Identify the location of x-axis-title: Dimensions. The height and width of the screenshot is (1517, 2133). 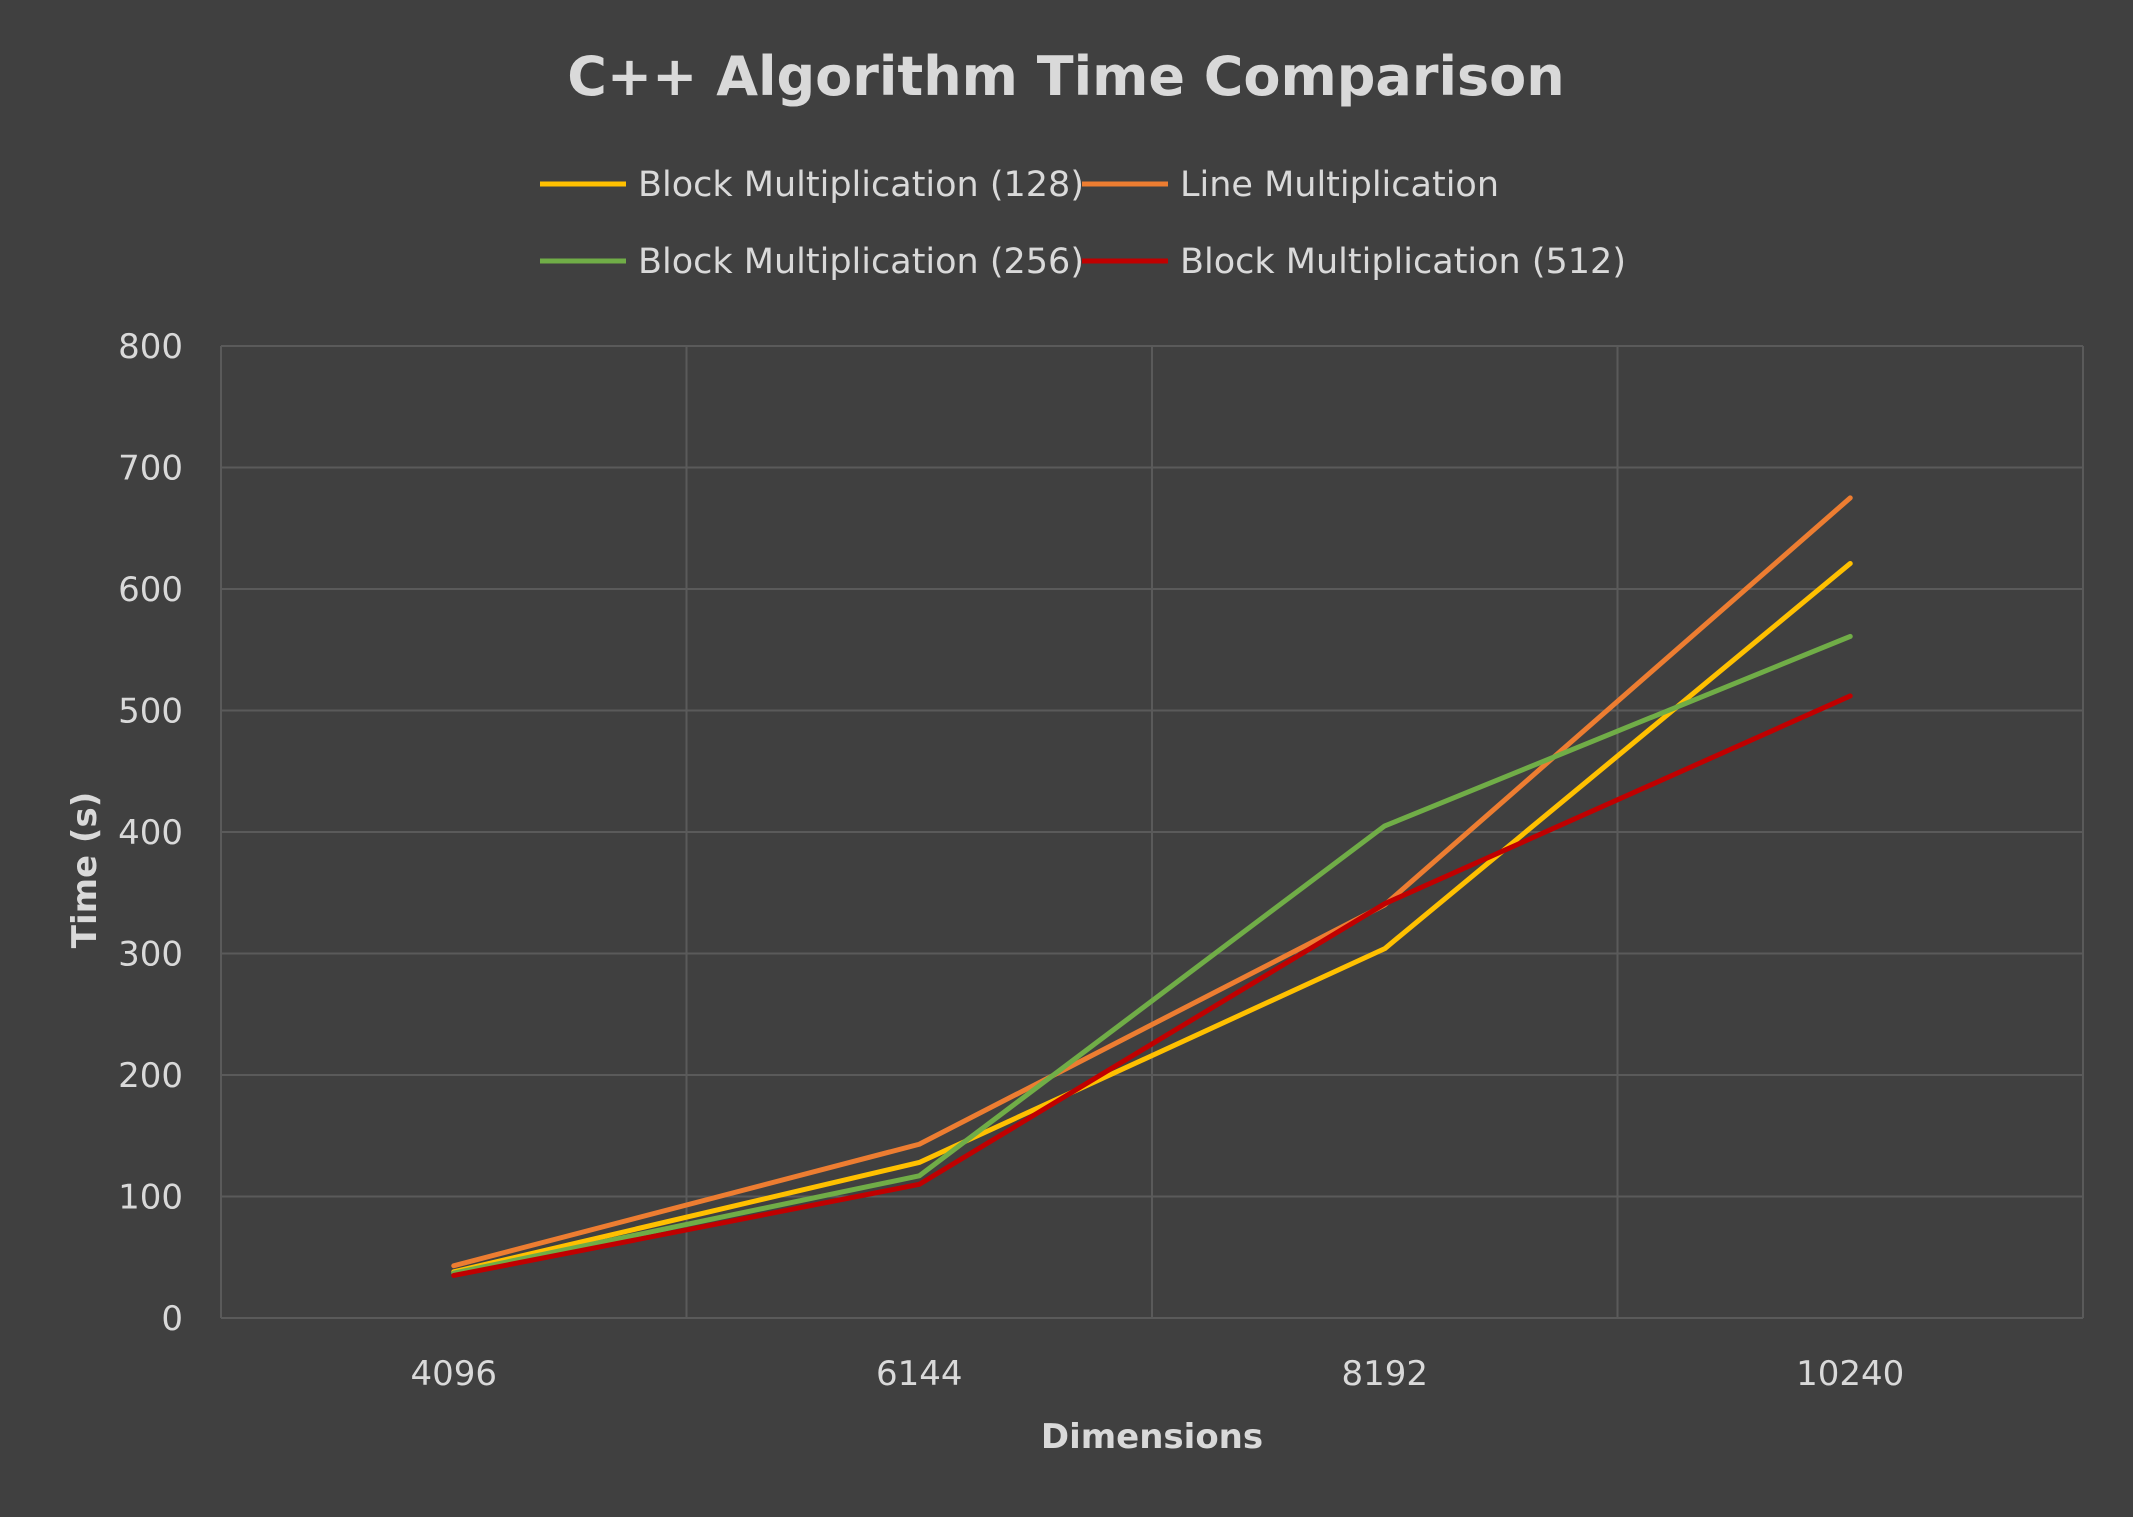
(1152, 1437).